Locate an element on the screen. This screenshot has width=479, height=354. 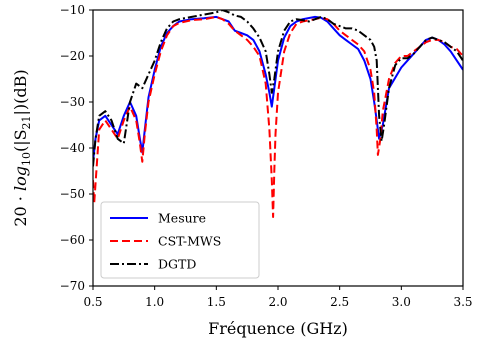
y-tick-label: −40 is located at coordinates (72, 148).